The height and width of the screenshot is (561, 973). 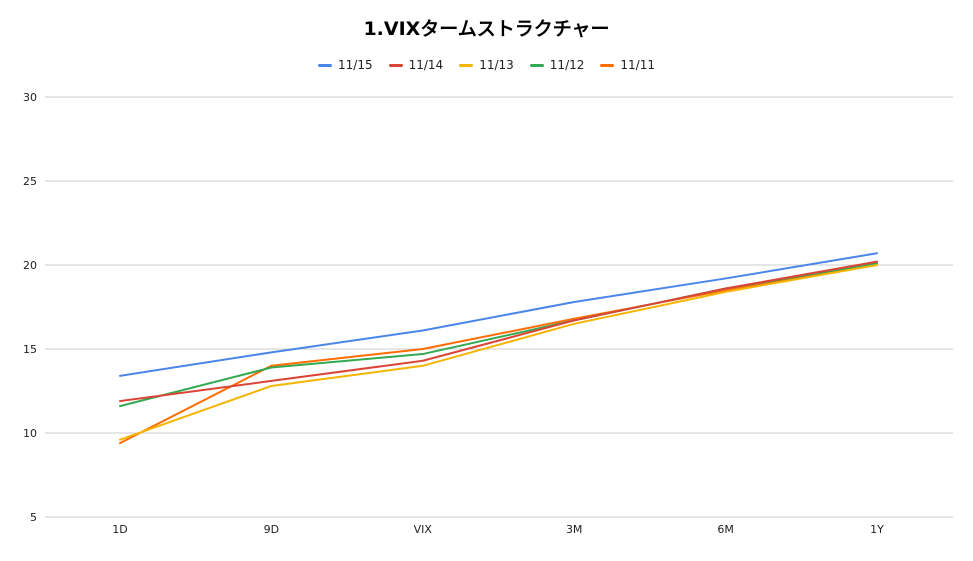 I want to click on legend-item: 11/15, so click(x=345, y=65).